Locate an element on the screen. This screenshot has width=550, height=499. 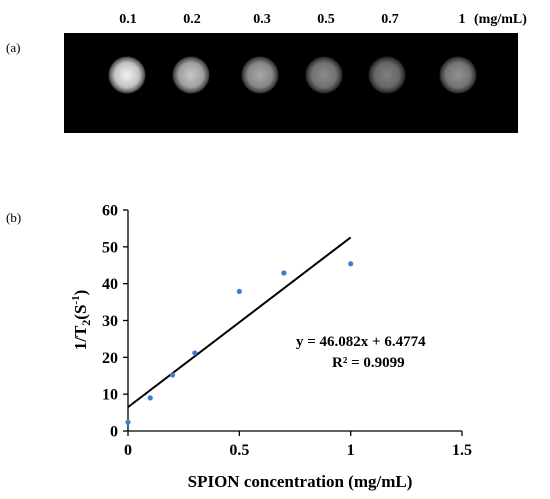
y-tick-label: 50 is located at coordinates (110, 247).